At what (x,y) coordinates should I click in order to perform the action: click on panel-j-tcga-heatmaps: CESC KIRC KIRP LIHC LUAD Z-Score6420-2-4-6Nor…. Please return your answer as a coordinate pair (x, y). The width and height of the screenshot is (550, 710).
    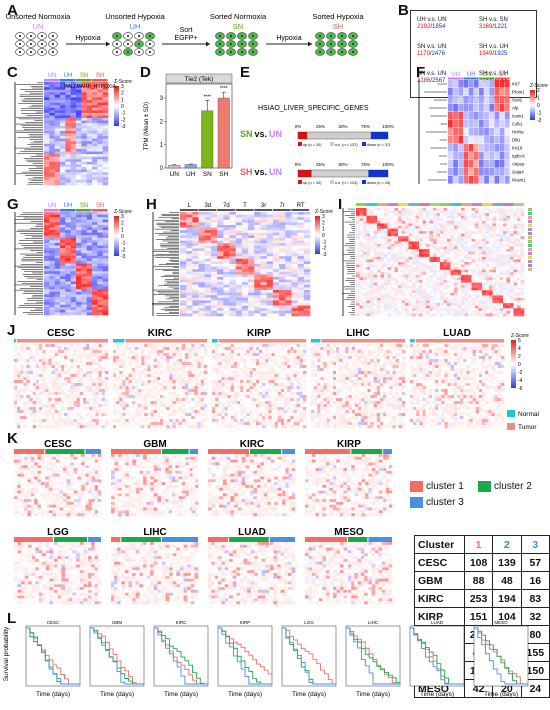
    Looking at the image, I should click on (277, 379).